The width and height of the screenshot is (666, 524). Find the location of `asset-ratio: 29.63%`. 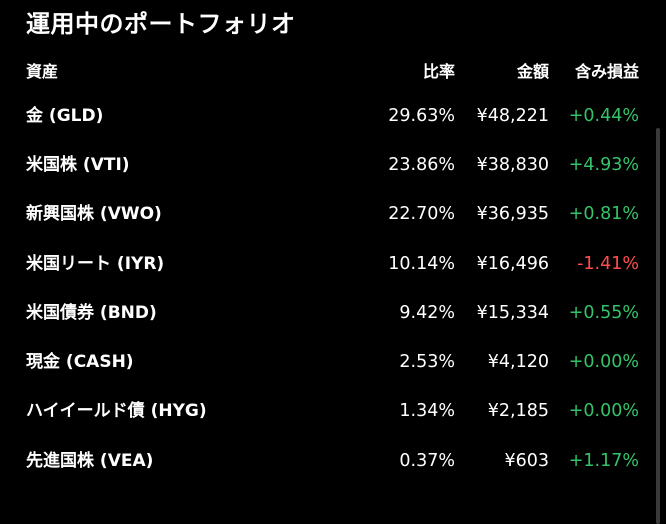

asset-ratio: 29.63% is located at coordinates (421, 116).